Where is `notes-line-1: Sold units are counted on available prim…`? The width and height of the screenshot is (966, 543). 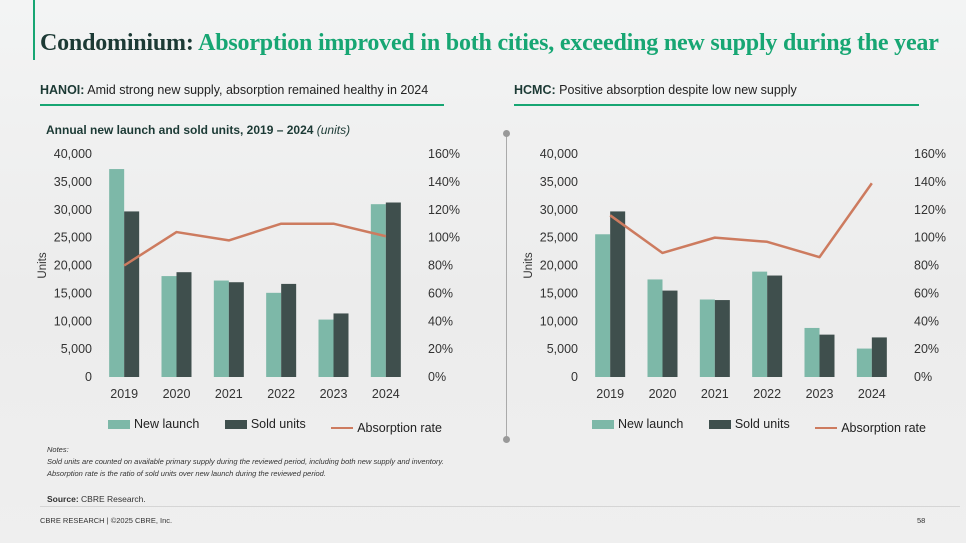 notes-line-1: Sold units are counted on available prim… is located at coordinates (245, 461).